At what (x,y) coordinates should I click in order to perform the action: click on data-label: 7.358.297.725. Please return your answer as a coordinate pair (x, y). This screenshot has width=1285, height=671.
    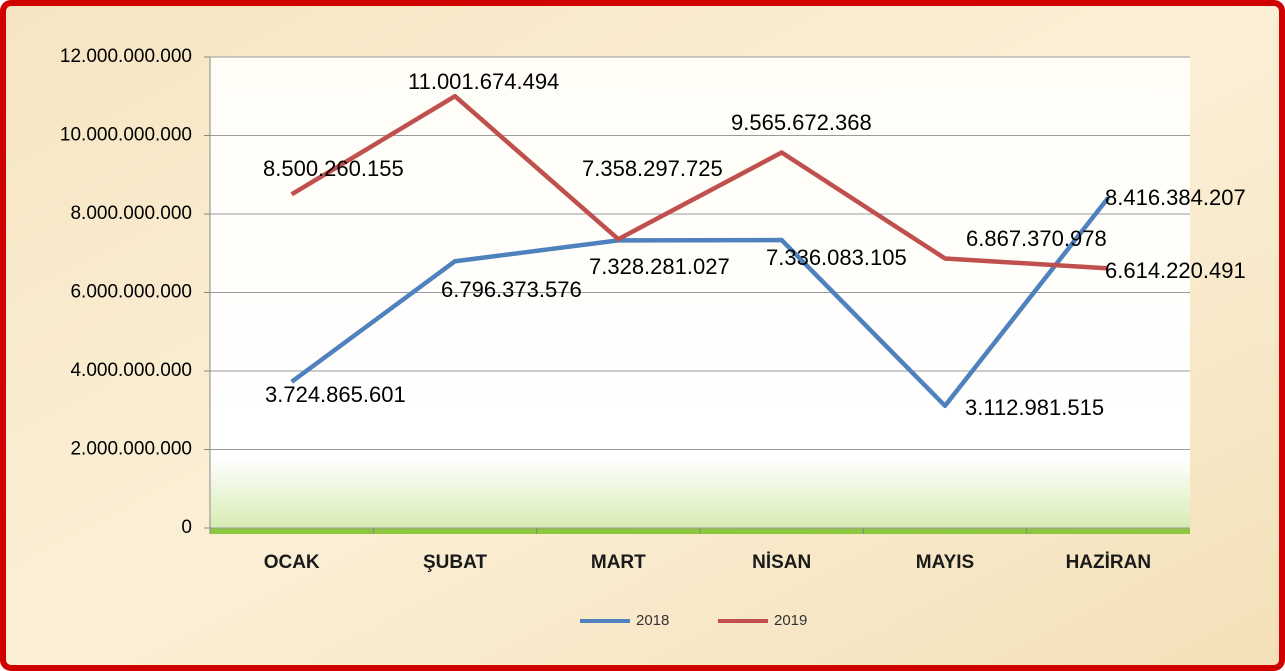
    Looking at the image, I should click on (652, 168).